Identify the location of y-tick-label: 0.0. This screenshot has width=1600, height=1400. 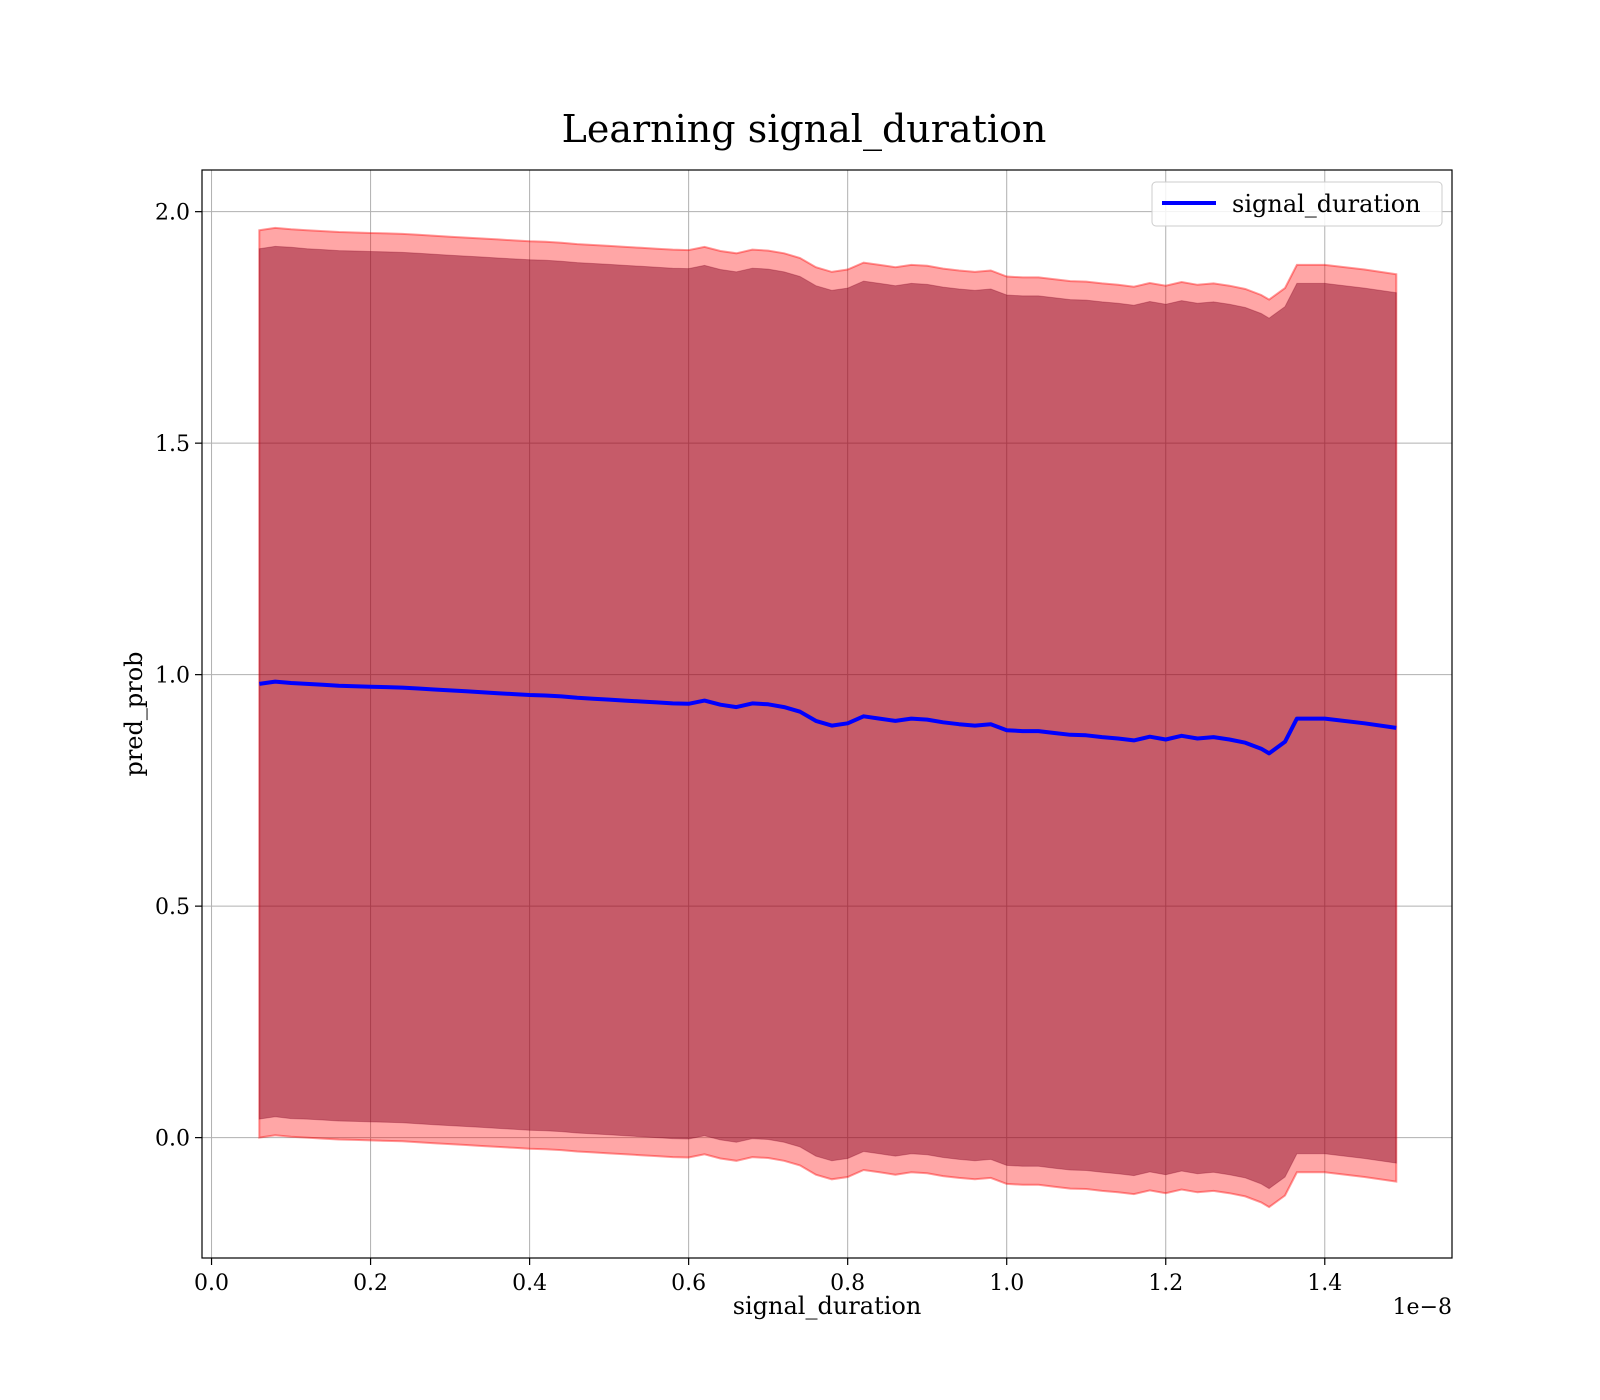
(172, 1139).